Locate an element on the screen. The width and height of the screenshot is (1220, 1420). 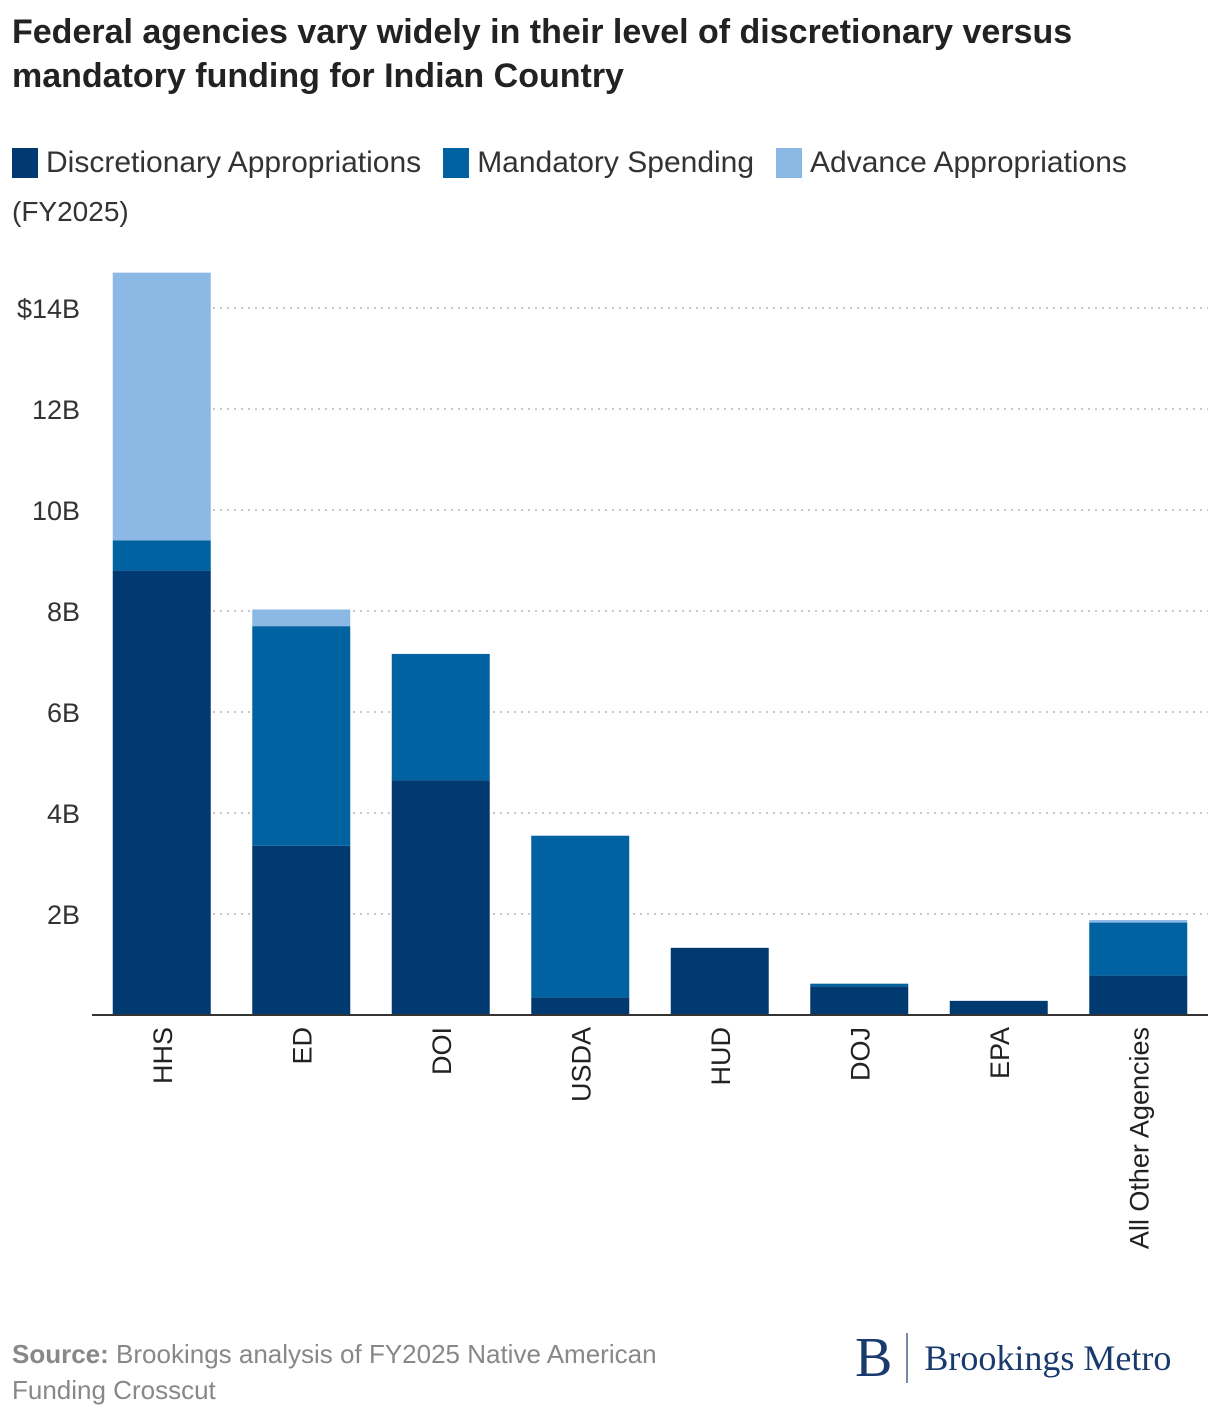
y-tick-label: 12B is located at coordinates (56, 410).